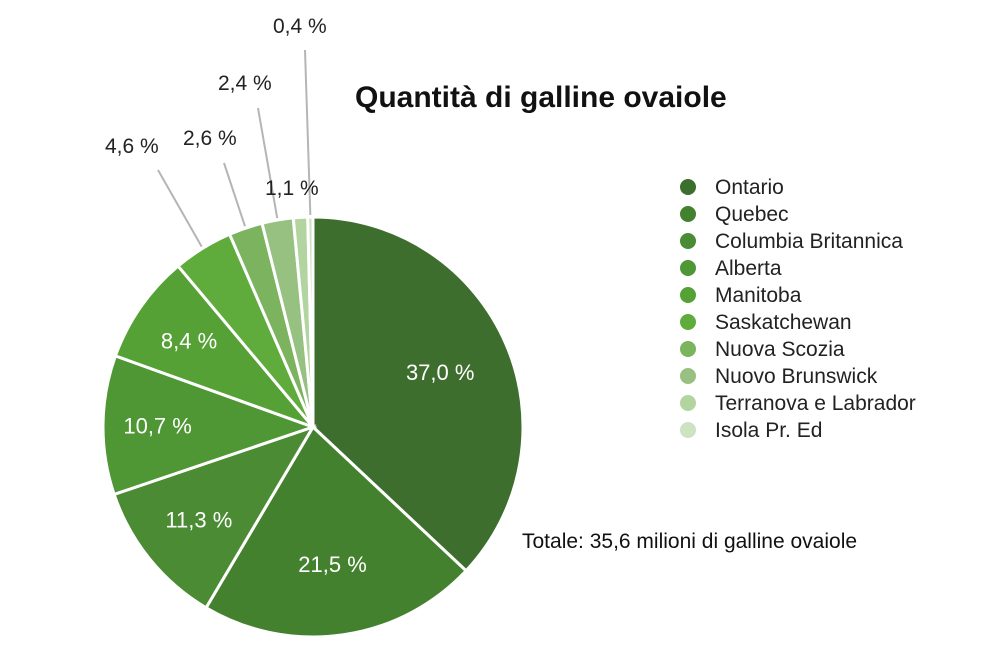 This screenshot has height=671, width=999. I want to click on legend-label-nuovo-brunswick: Nuovo Brunswick, so click(796, 376).